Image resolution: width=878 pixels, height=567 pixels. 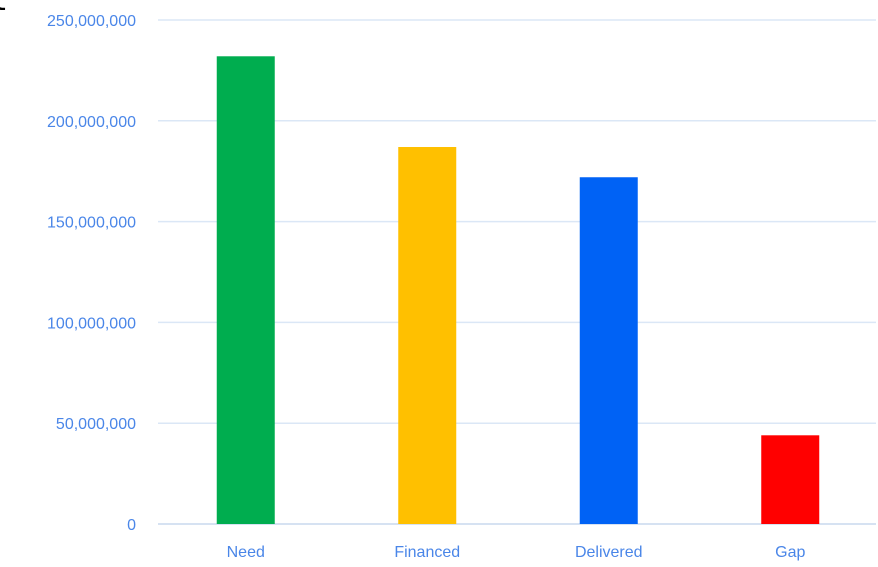 What do you see at coordinates (131, 525) in the screenshot?
I see `y-tick-label: 0` at bounding box center [131, 525].